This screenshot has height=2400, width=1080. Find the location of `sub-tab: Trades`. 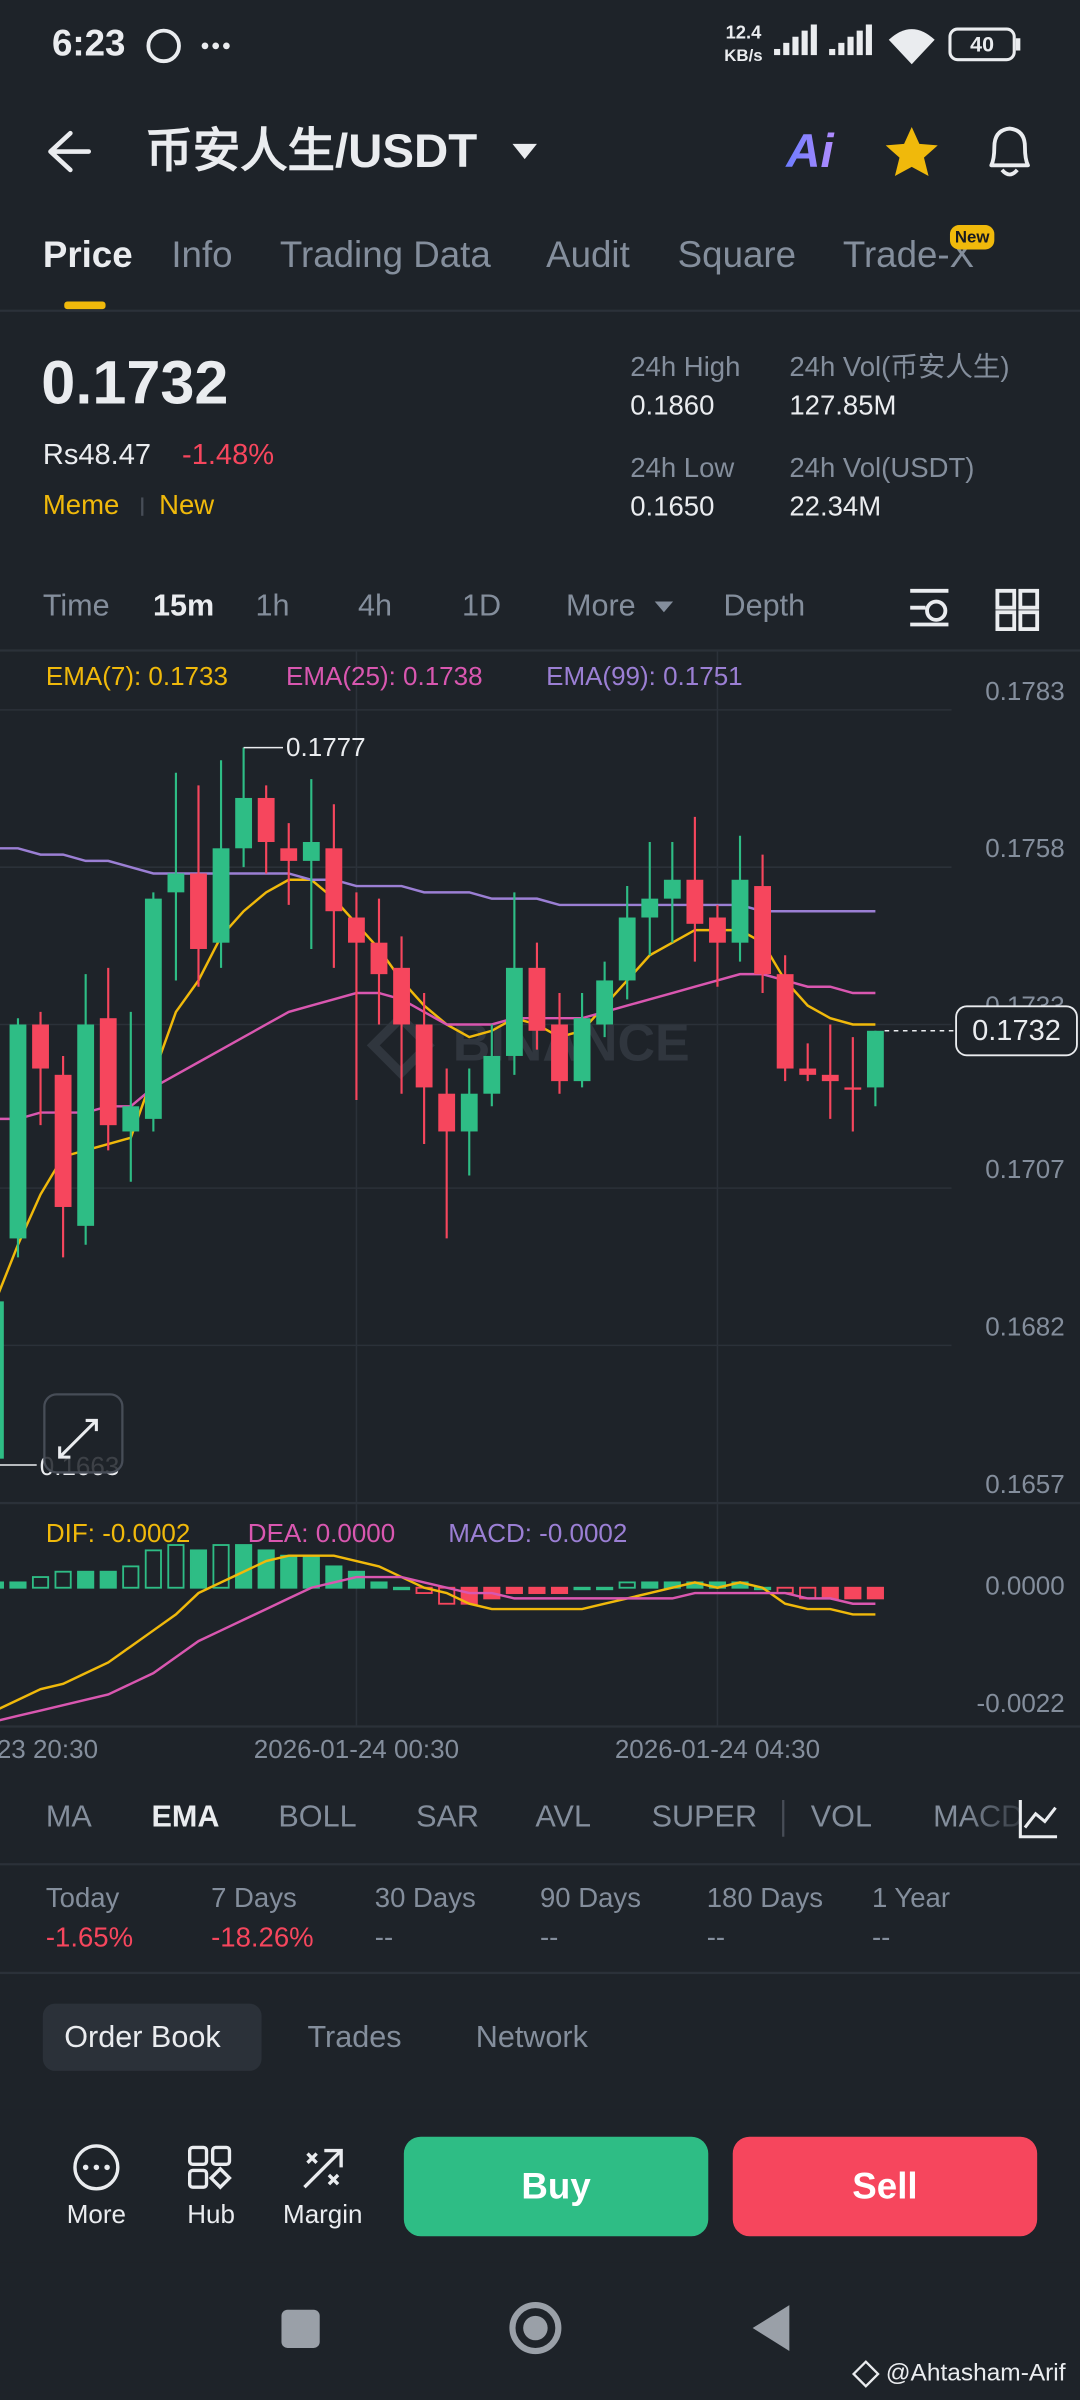

sub-tab: Trades is located at coordinates (354, 2037).